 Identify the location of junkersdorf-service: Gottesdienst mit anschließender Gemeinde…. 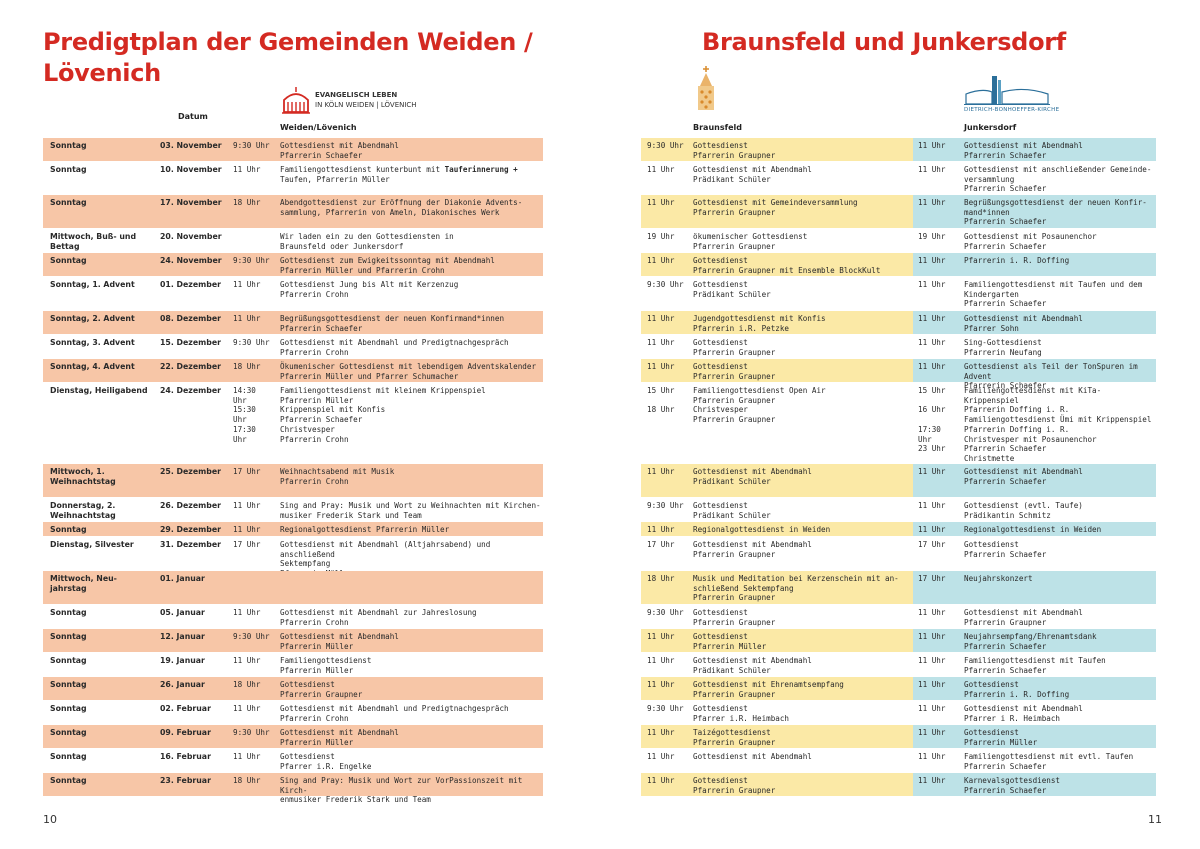
(1058, 179).